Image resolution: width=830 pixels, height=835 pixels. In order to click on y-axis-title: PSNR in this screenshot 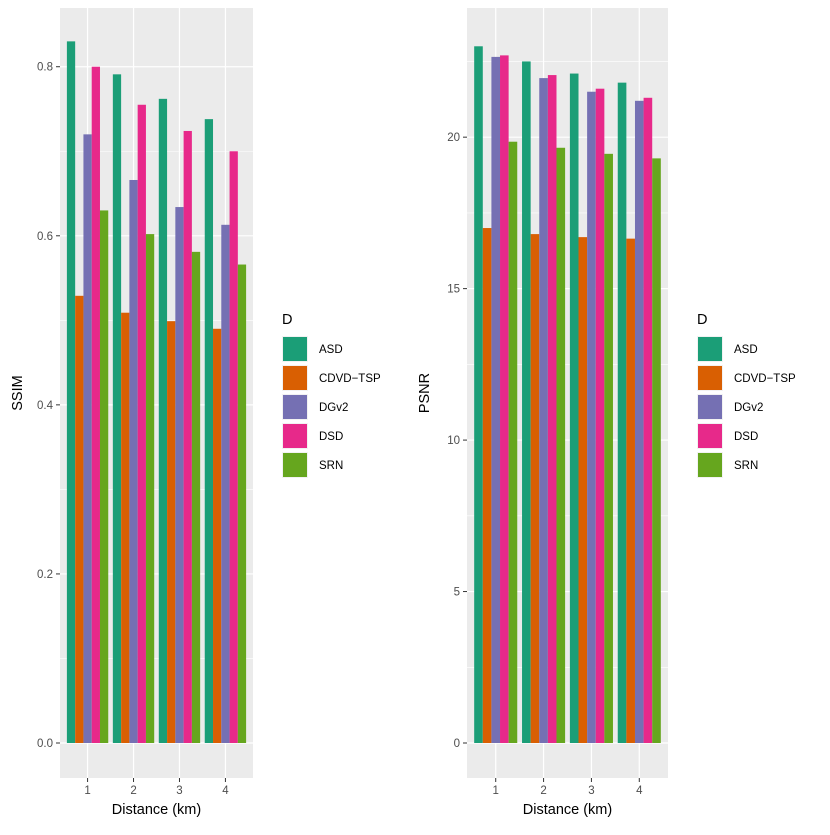, I will do `click(425, 393)`.